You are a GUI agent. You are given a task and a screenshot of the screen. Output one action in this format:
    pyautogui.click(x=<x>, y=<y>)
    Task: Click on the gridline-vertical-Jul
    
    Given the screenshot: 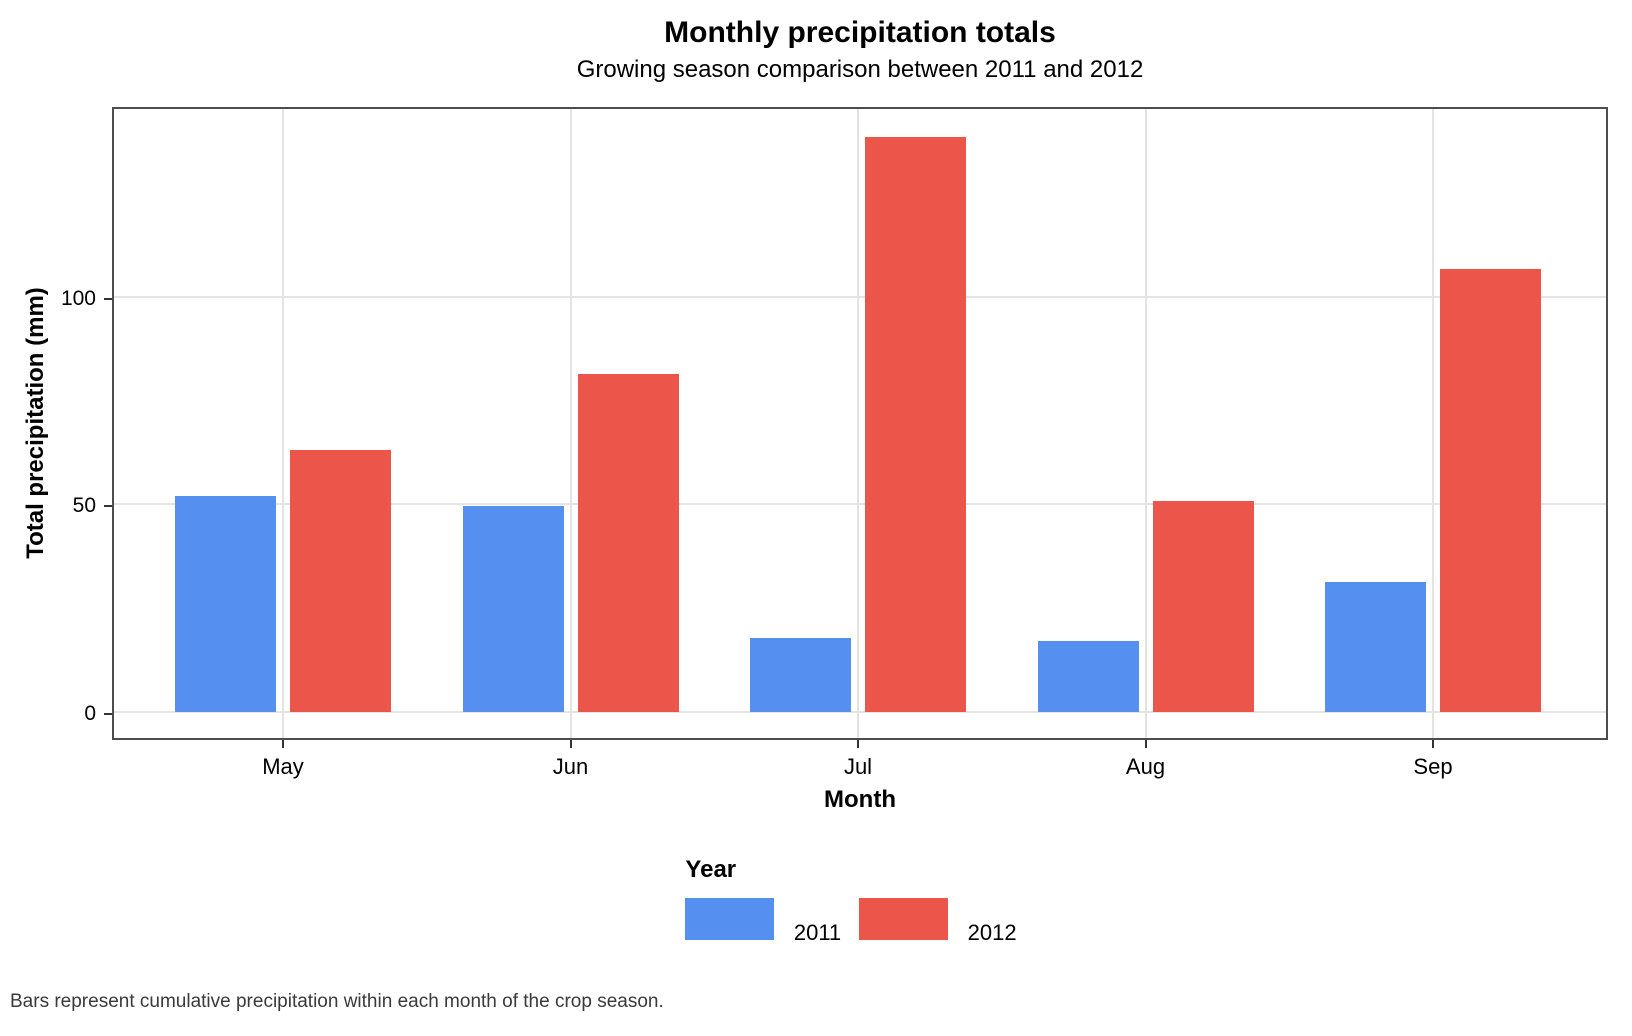 What is the action you would take?
    pyautogui.click(x=858, y=423)
    